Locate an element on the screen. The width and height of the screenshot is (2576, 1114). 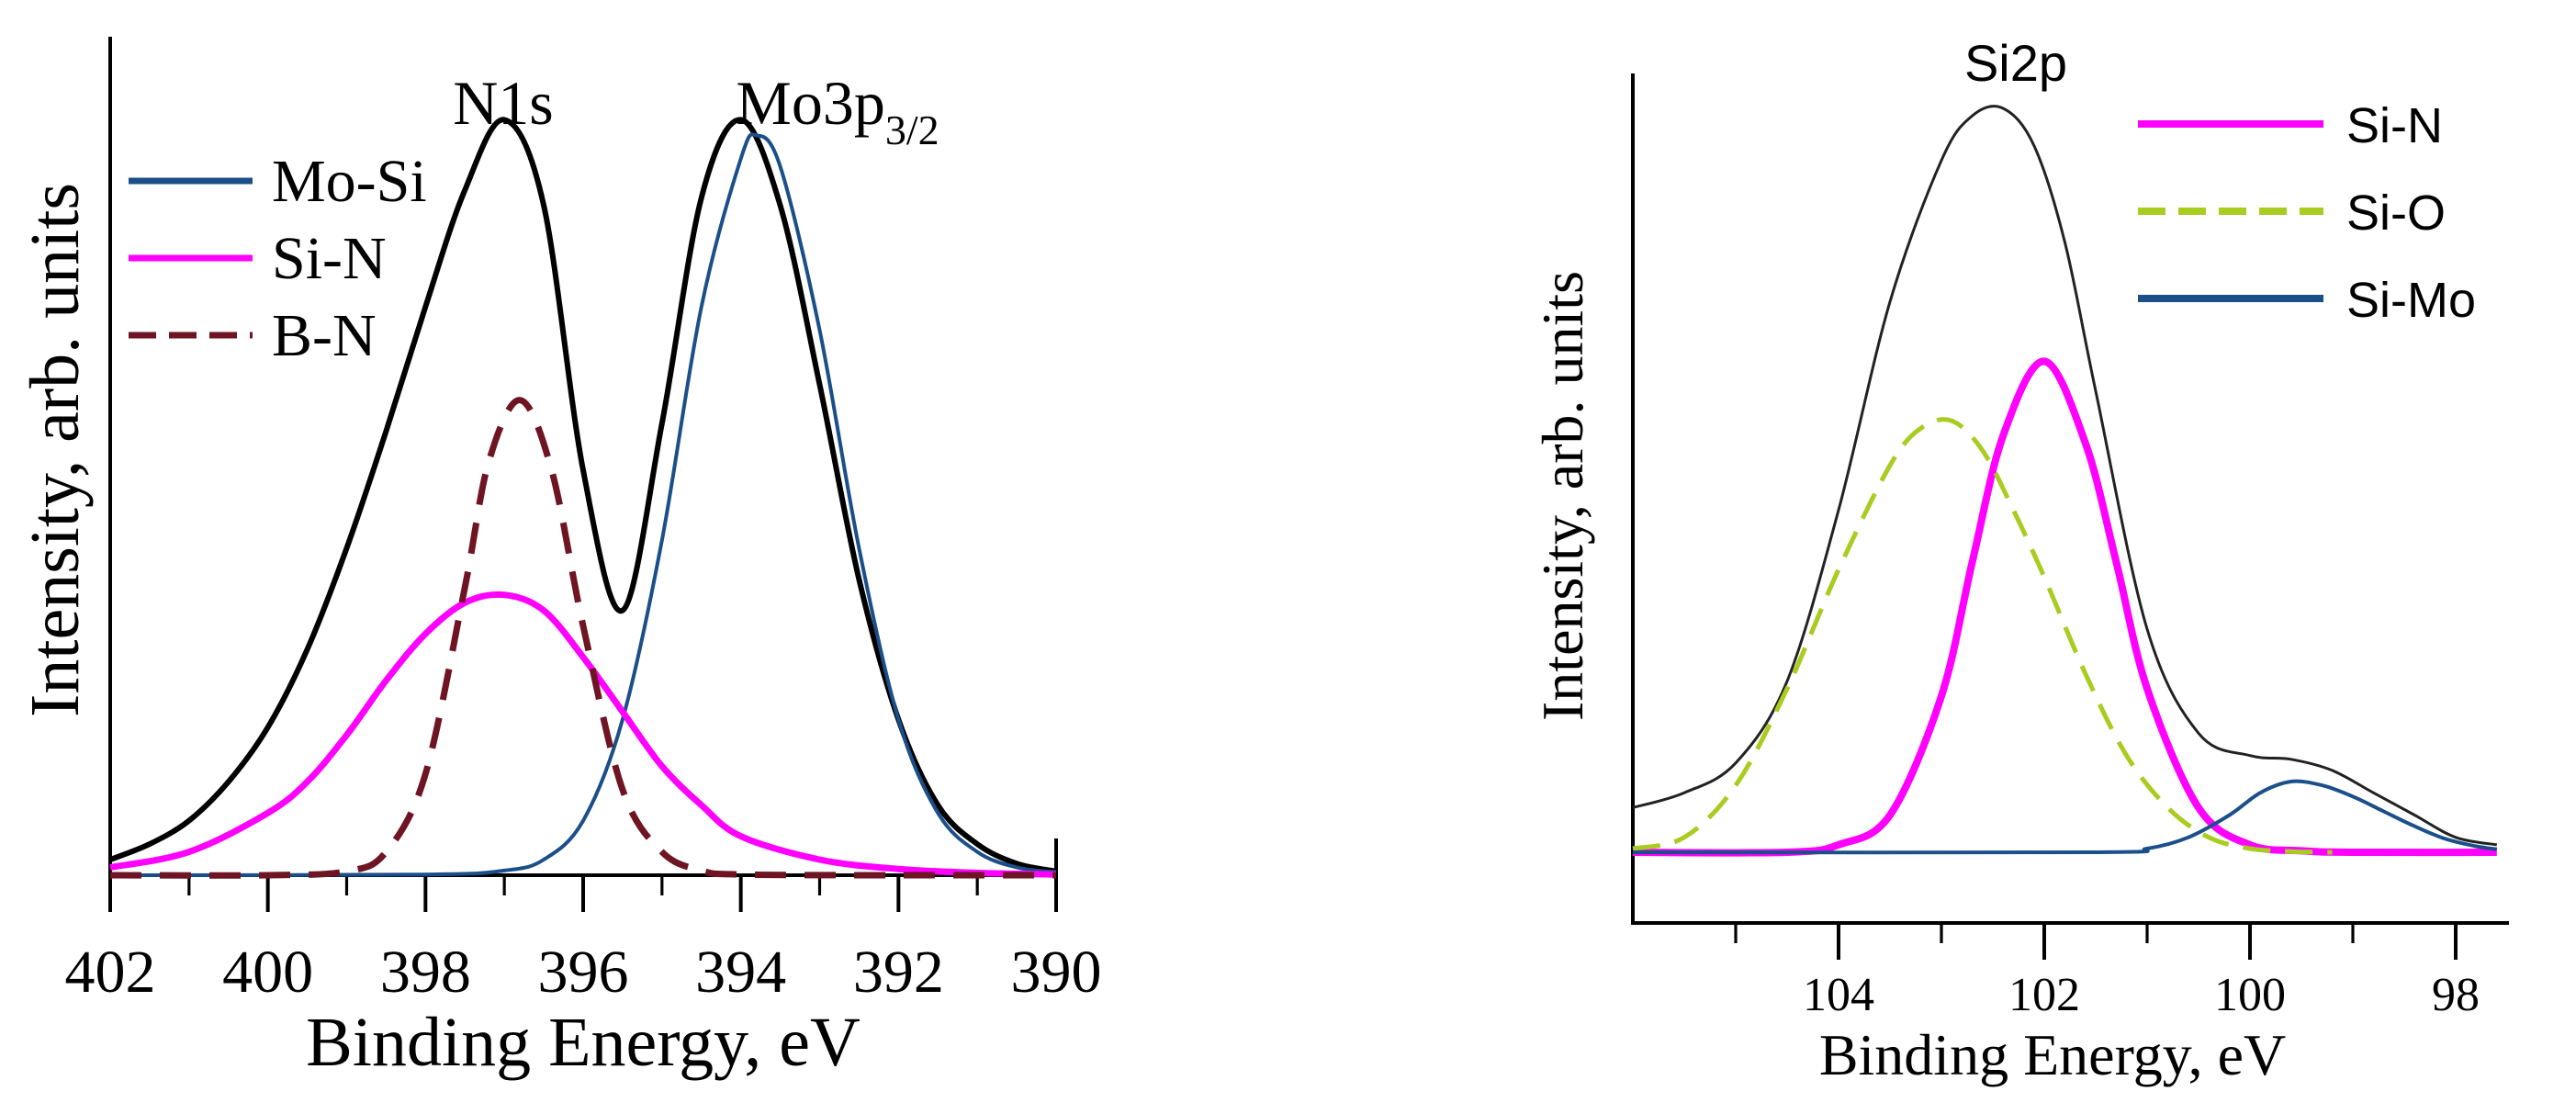
left-tick-label: 398 is located at coordinates (425, 972).